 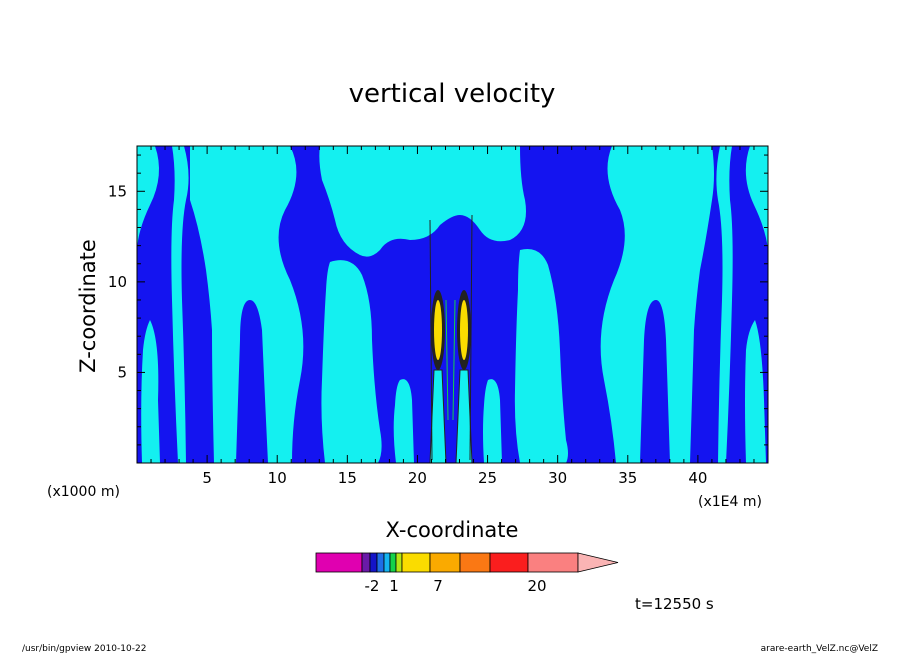 I want to click on colorbar-tick-label: 7, so click(x=438, y=586).